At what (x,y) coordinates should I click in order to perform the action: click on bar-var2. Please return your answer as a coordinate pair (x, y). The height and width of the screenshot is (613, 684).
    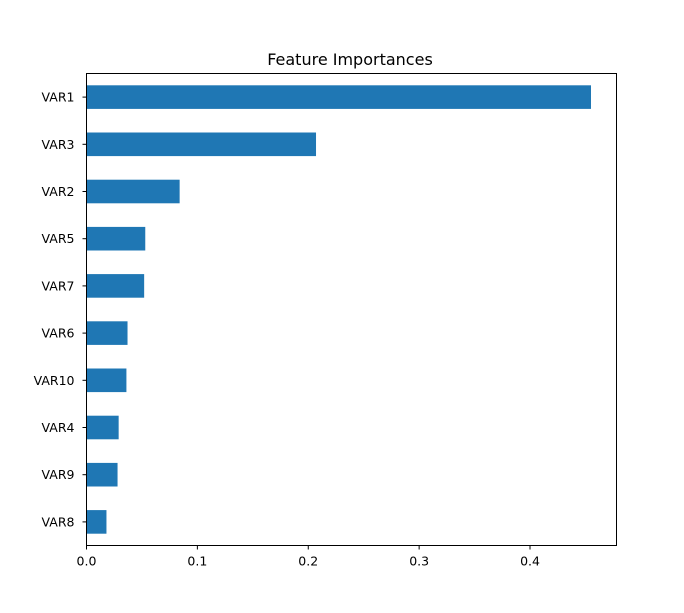
    Looking at the image, I should click on (133, 191).